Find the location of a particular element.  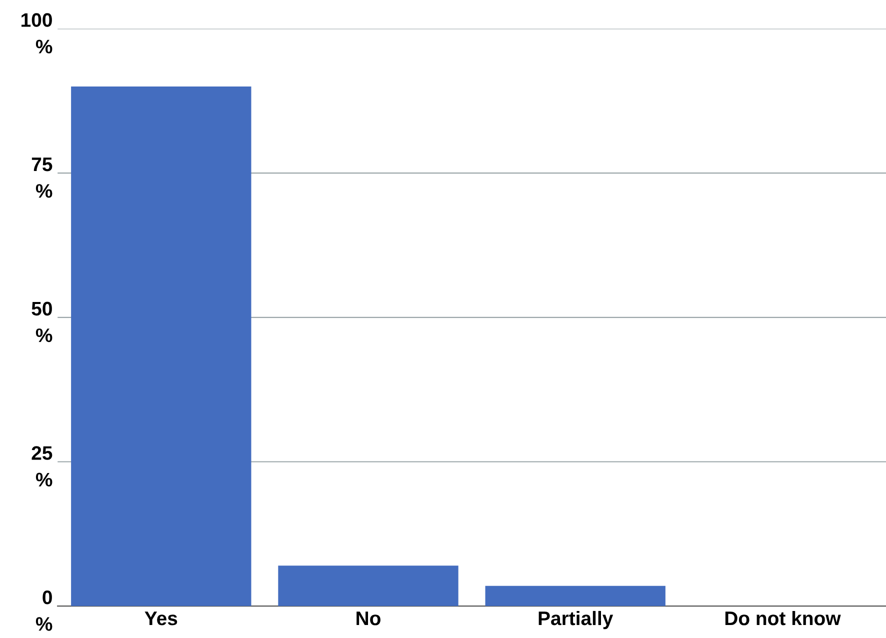

x-tick-label: Do not know is located at coordinates (783, 618).